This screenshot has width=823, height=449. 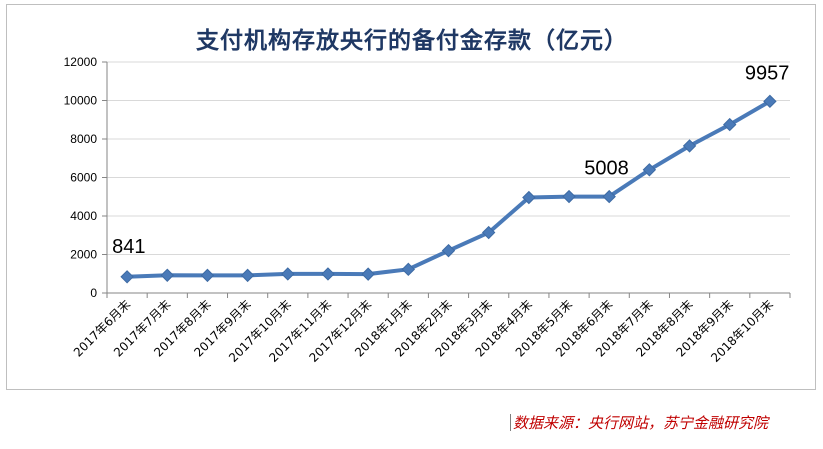 I want to click on y-tick-label: 8000, so click(x=83, y=139).